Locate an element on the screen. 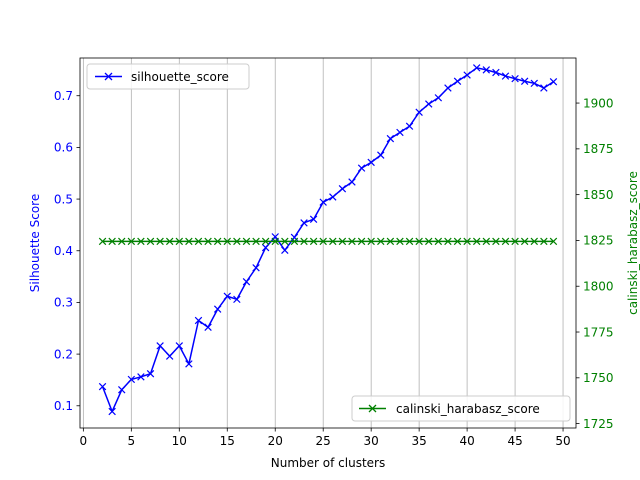 Image resolution: width=640 pixels, height=480 pixels. y-left-tick-label: 0.4 is located at coordinates (63, 251).